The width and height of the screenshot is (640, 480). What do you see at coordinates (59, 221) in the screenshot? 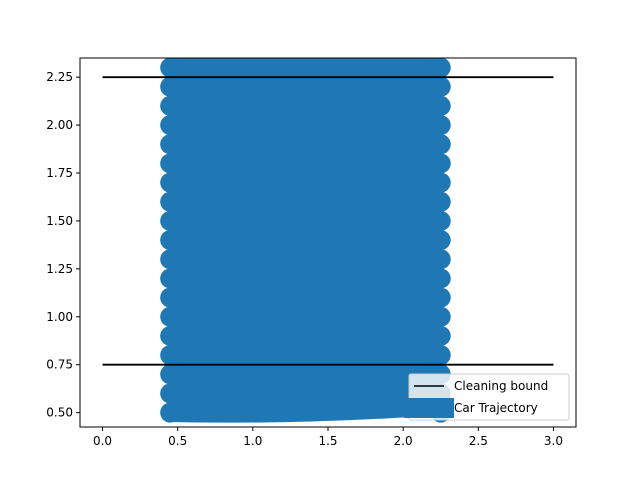
I see `y-tick-label: 1.50` at bounding box center [59, 221].